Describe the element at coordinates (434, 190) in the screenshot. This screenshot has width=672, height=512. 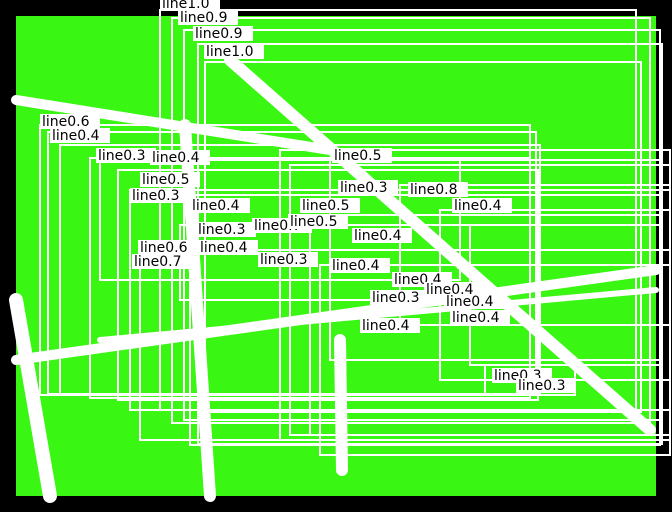
I see `box-label-text: line0.8` at that location.